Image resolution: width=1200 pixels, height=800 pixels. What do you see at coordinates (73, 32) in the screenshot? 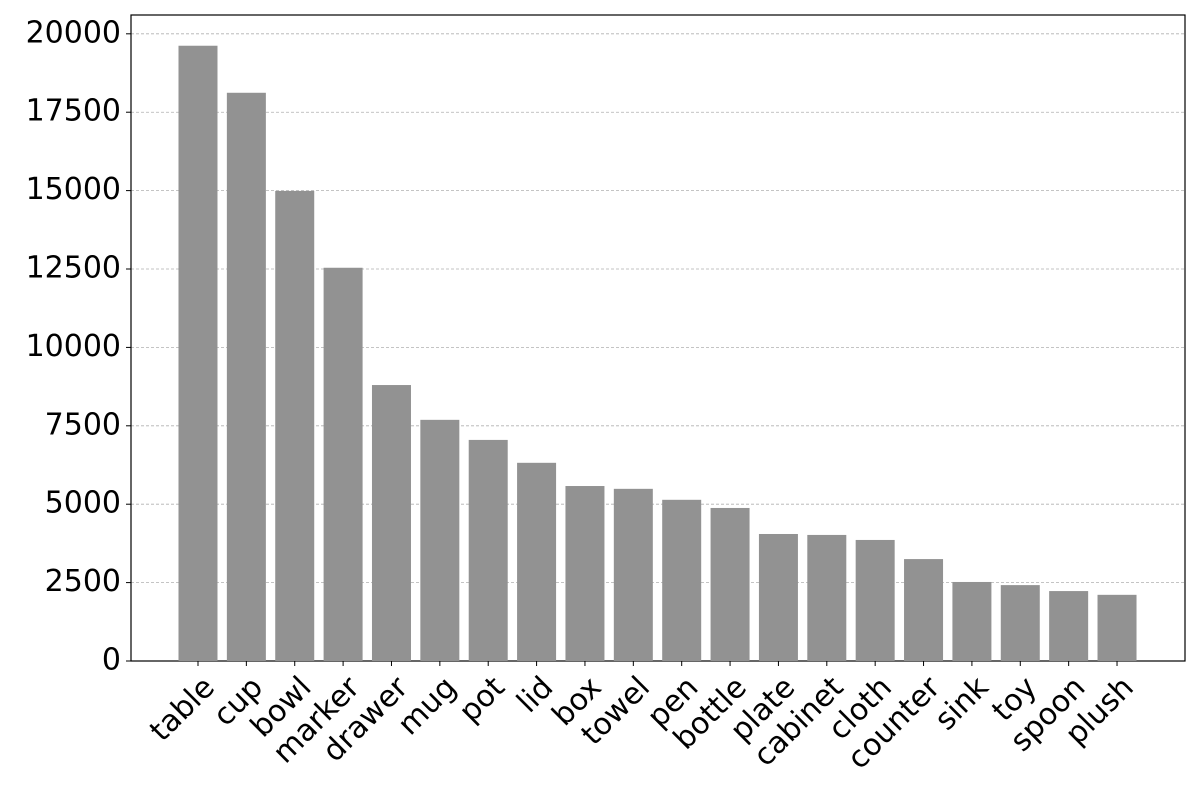
I see `y-tick-label: 20000` at bounding box center [73, 32].